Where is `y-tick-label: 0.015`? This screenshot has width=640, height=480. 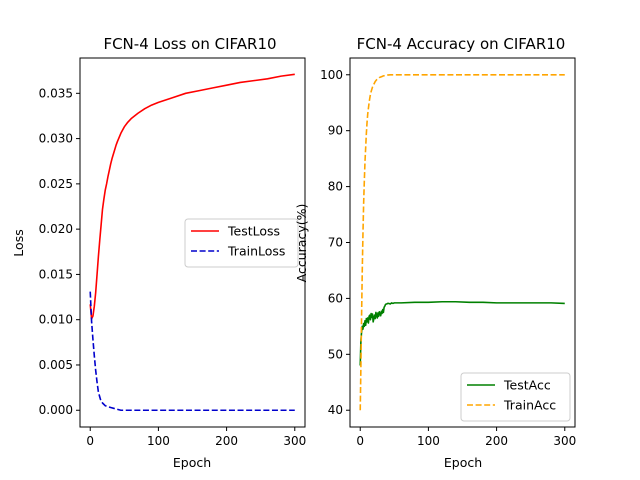 y-tick-label: 0.015 is located at coordinates (56, 274).